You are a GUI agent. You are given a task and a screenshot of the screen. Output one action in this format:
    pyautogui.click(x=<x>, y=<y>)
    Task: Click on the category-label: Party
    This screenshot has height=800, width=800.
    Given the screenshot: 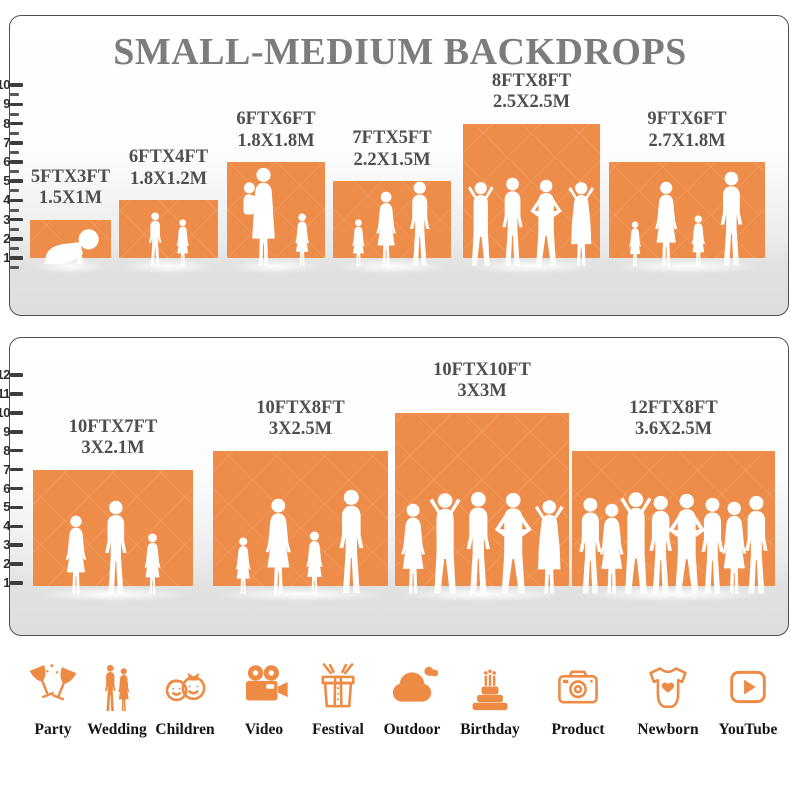 What is the action you would take?
    pyautogui.click(x=53, y=729)
    